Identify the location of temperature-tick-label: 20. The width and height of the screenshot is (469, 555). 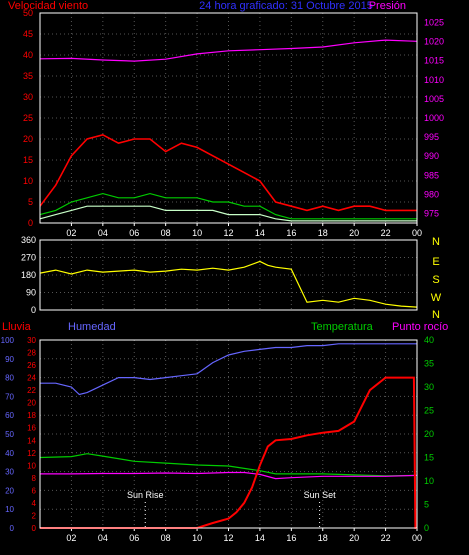
(429, 434).